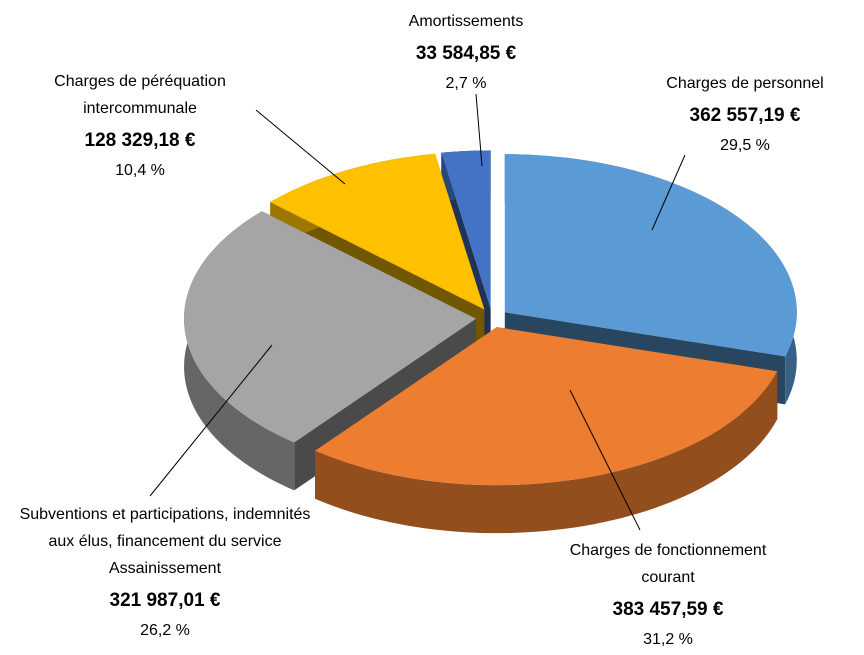 The image size is (864, 655). I want to click on slice-rim, so click(546, 452).